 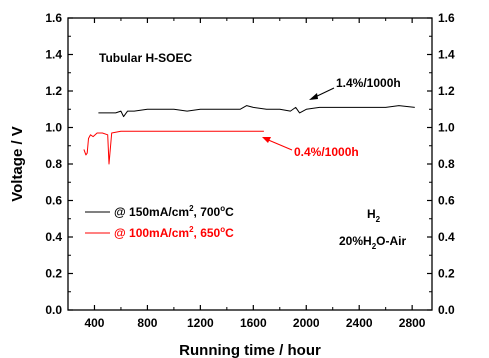 I want to click on y-tick-label-right: 0.2, so click(x=446, y=274).